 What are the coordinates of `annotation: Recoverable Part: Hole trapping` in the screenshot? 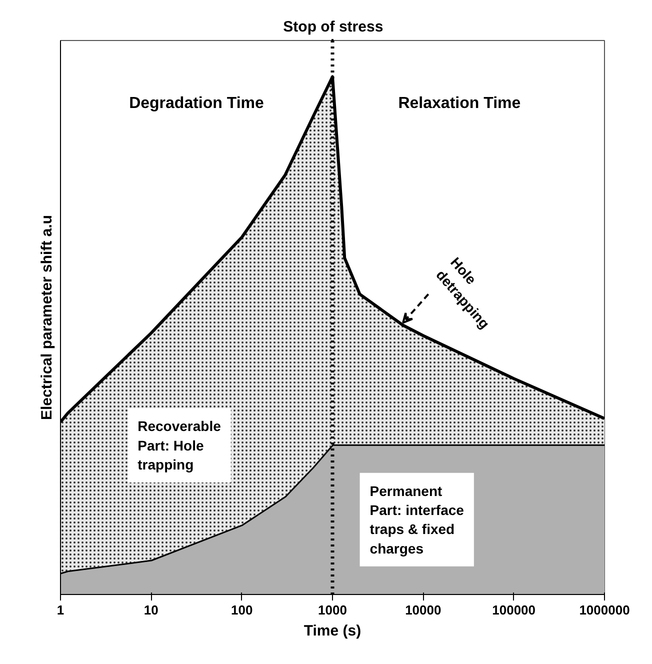 It's located at (180, 445).